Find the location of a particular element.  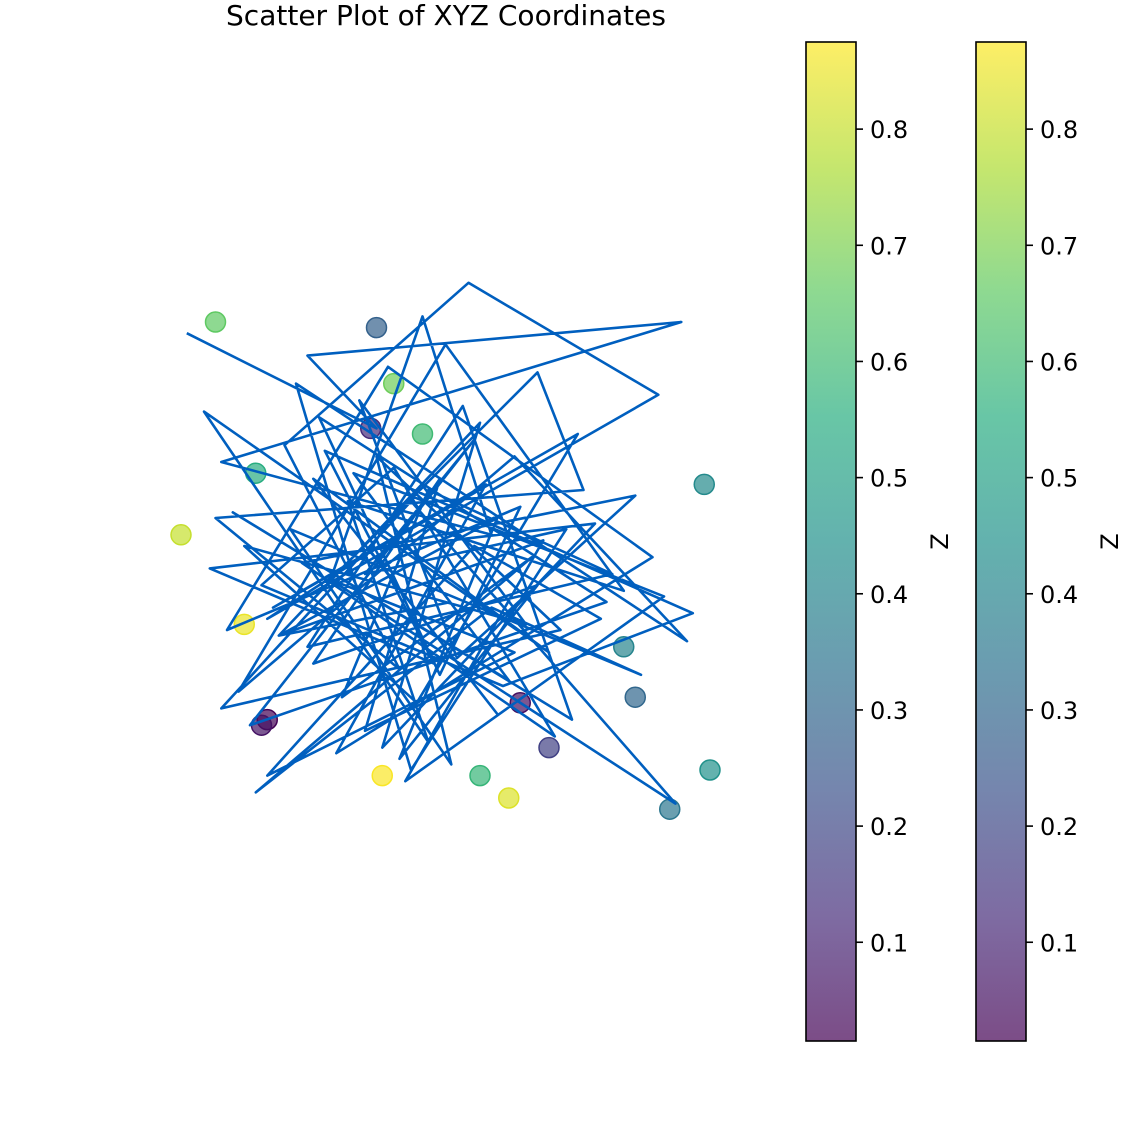

colorbar-2-label: Z is located at coordinates (1110, 541).